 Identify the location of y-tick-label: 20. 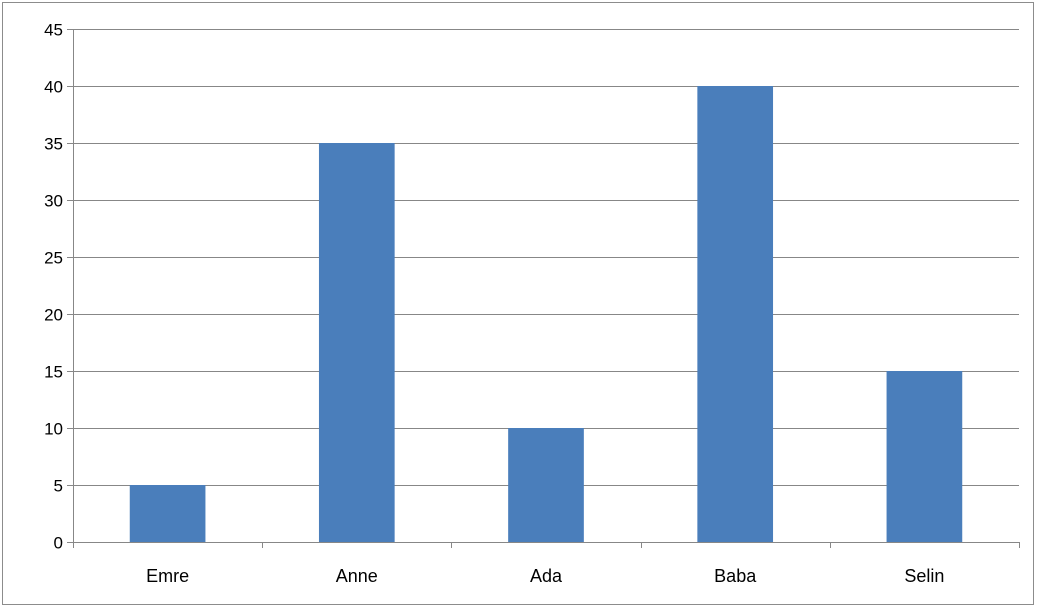
(53, 315).